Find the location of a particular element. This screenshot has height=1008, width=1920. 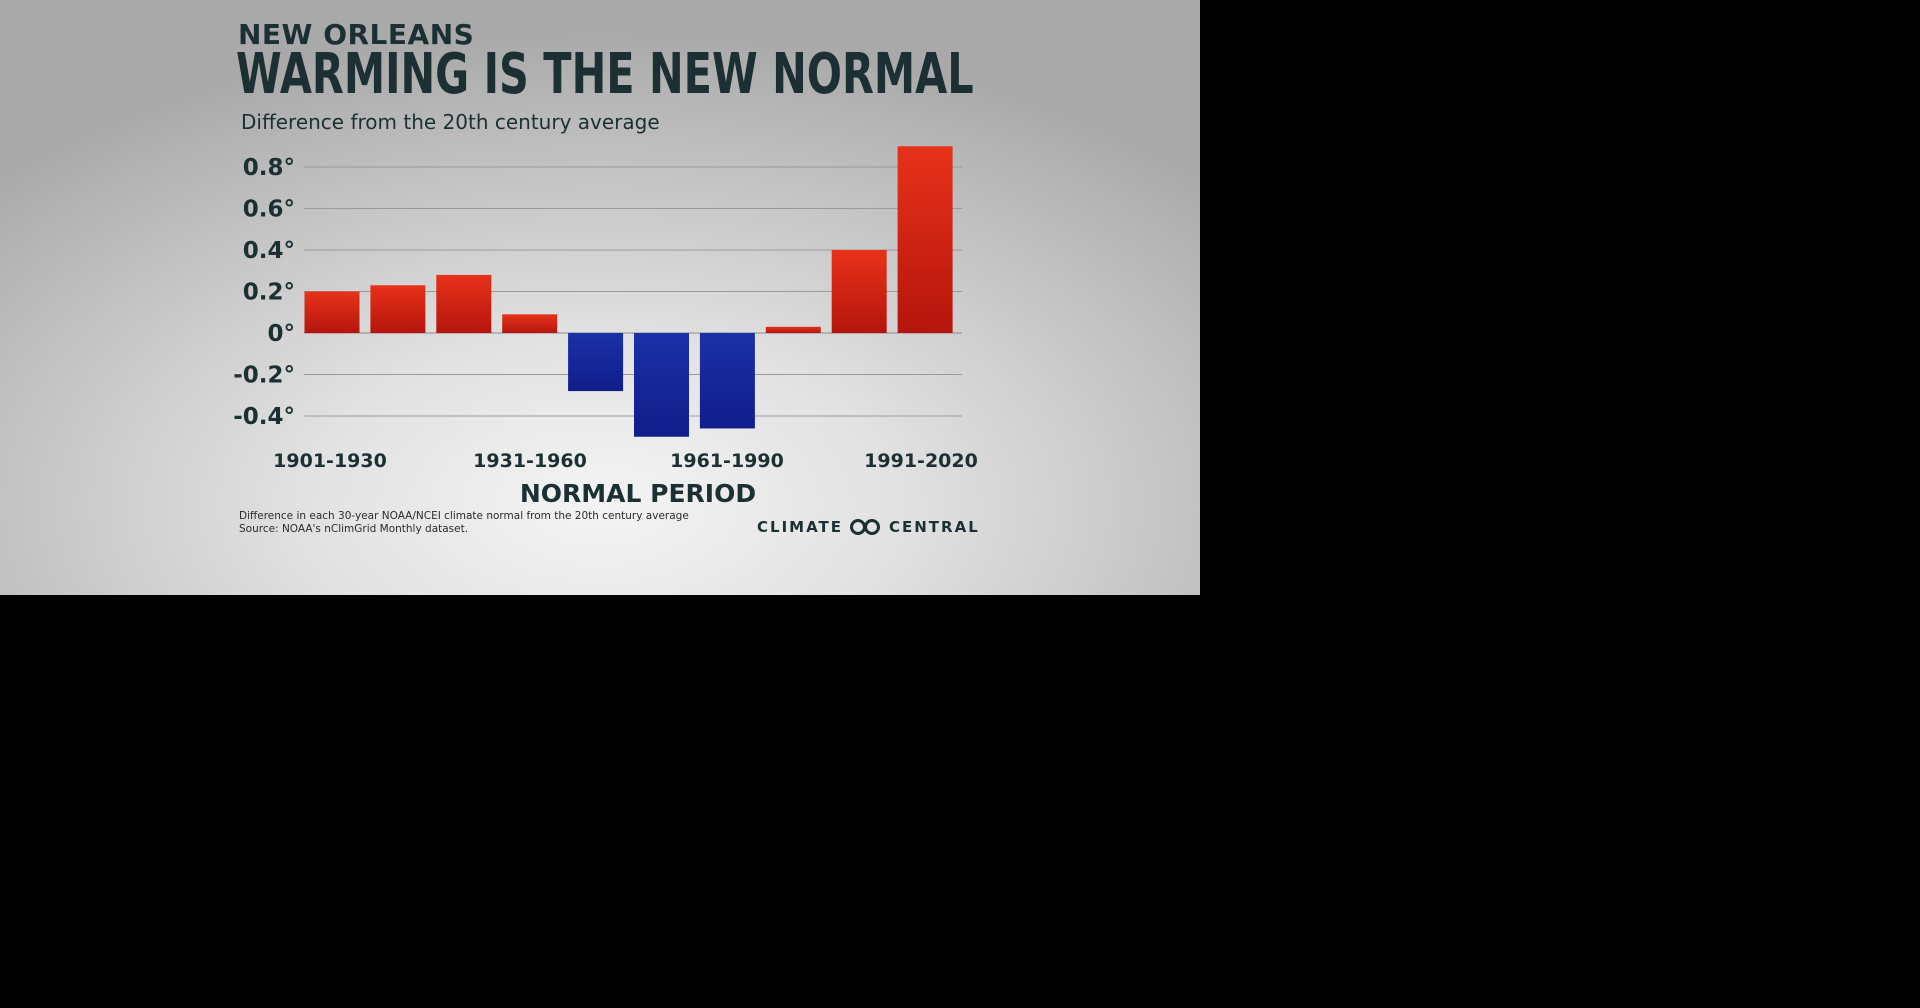

x-tick-label: 1961-1990 is located at coordinates (727, 461).